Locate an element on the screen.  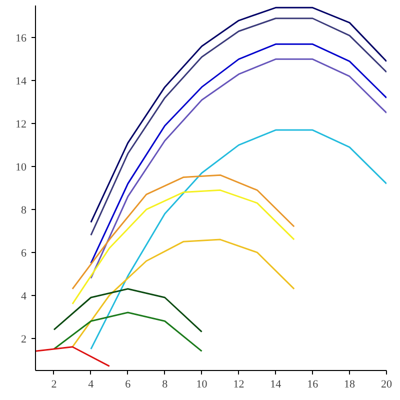
y-tick-label: 2 is located at coordinates (23, 339).